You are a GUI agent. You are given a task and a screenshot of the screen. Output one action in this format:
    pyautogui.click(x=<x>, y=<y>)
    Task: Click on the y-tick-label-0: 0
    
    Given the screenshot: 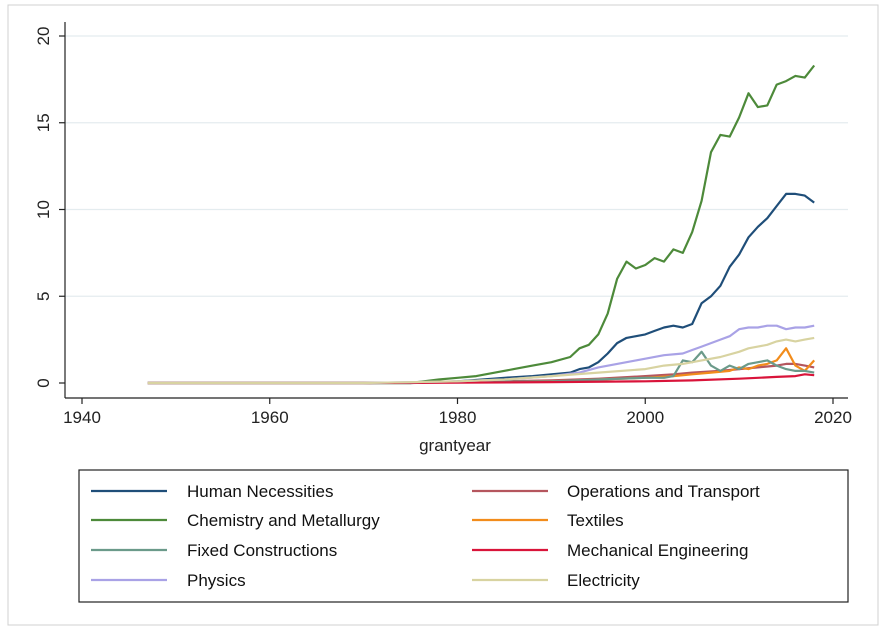 What is the action you would take?
    pyautogui.click(x=43, y=382)
    